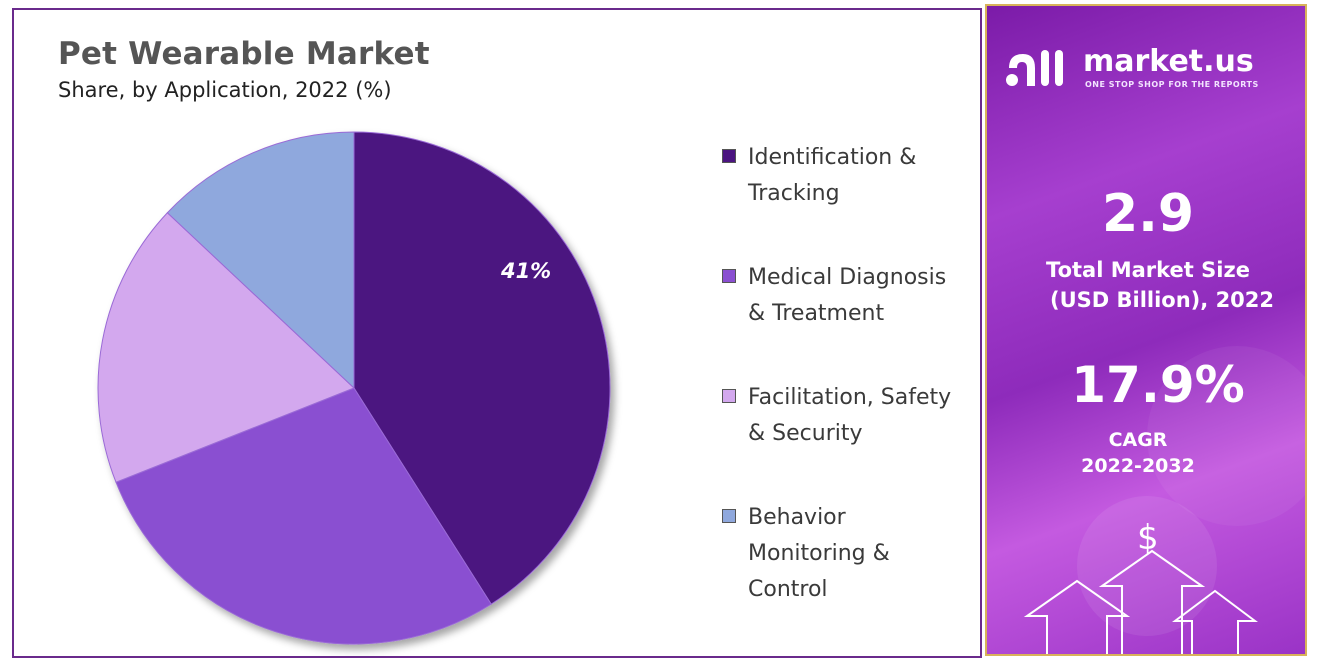  What do you see at coordinates (819, 553) in the screenshot?
I see `legend-label: Behavior Monitoring & Control` at bounding box center [819, 553].